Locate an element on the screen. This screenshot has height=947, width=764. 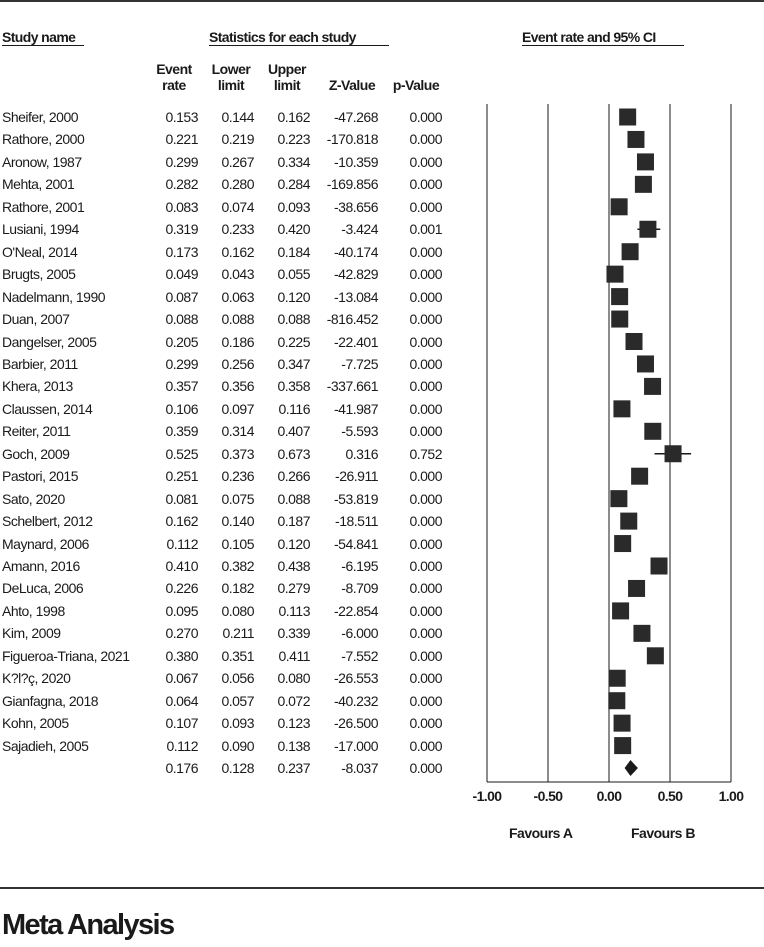
event-rate-value: 0.299 is located at coordinates (181, 363).